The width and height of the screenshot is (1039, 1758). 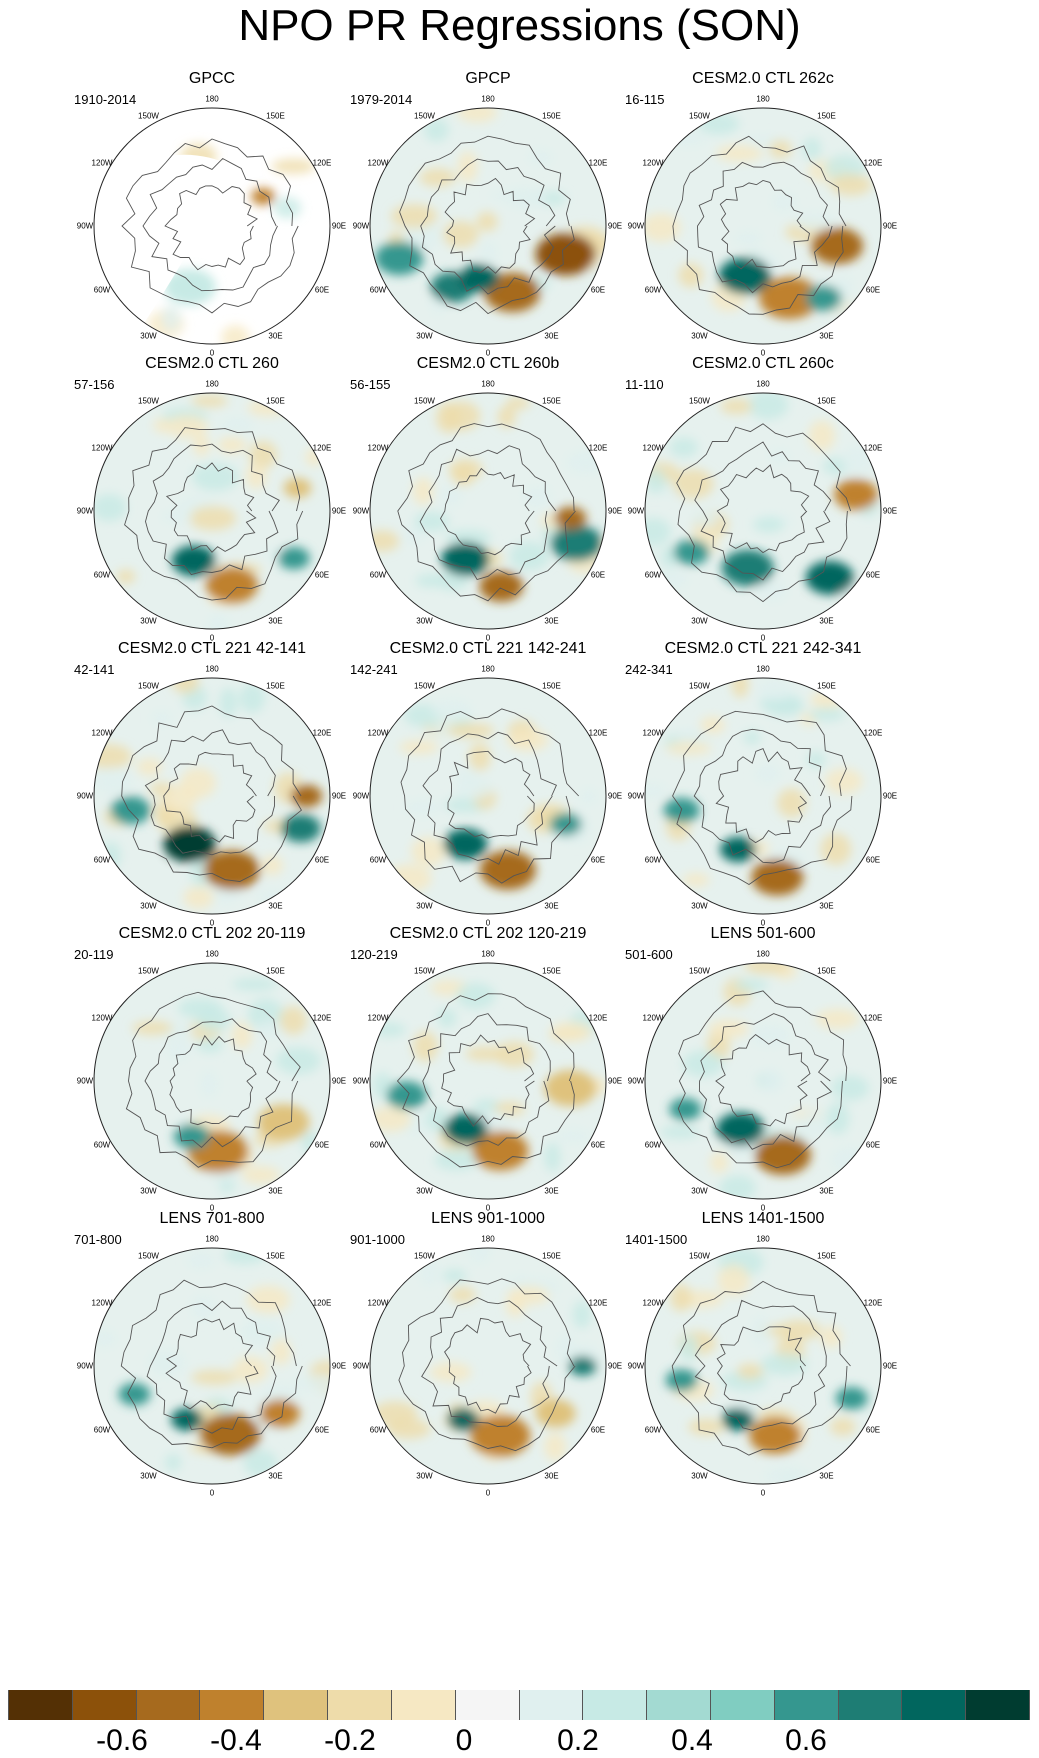 I want to click on longitude-label: 60W, so click(x=653, y=574).